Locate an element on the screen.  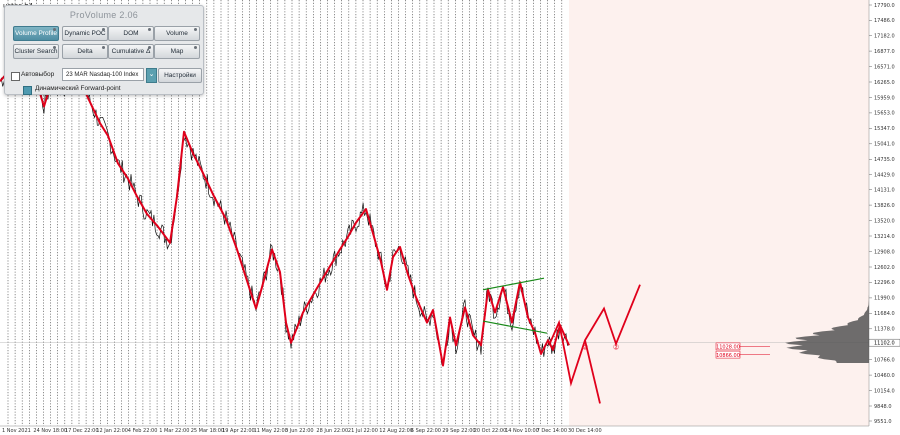
channel-lower-line is located at coordinates (515, 327).